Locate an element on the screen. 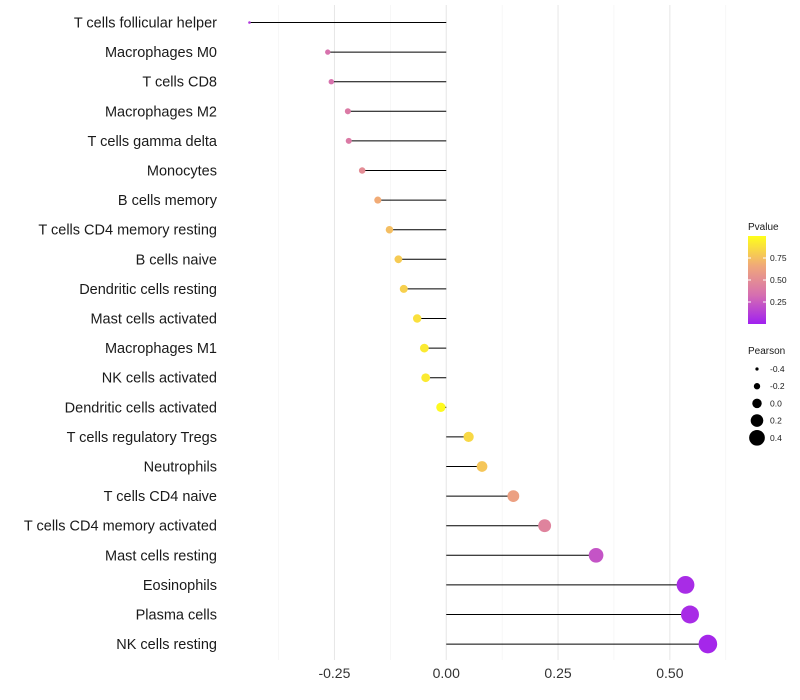 This screenshot has width=800, height=700. category-label: Monocytes is located at coordinates (182, 172).